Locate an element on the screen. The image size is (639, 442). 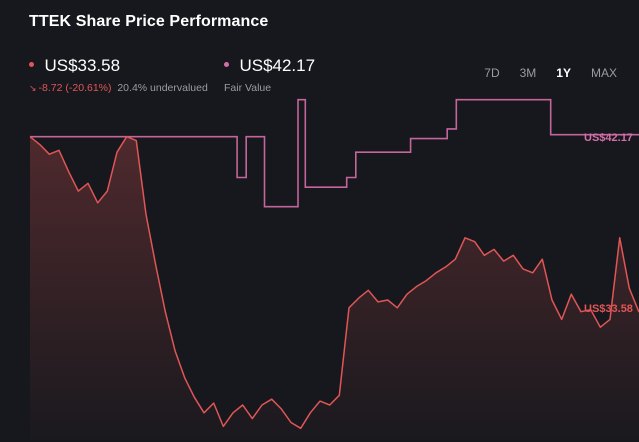
price-tag-label: US$33.58 is located at coordinates (608, 309).